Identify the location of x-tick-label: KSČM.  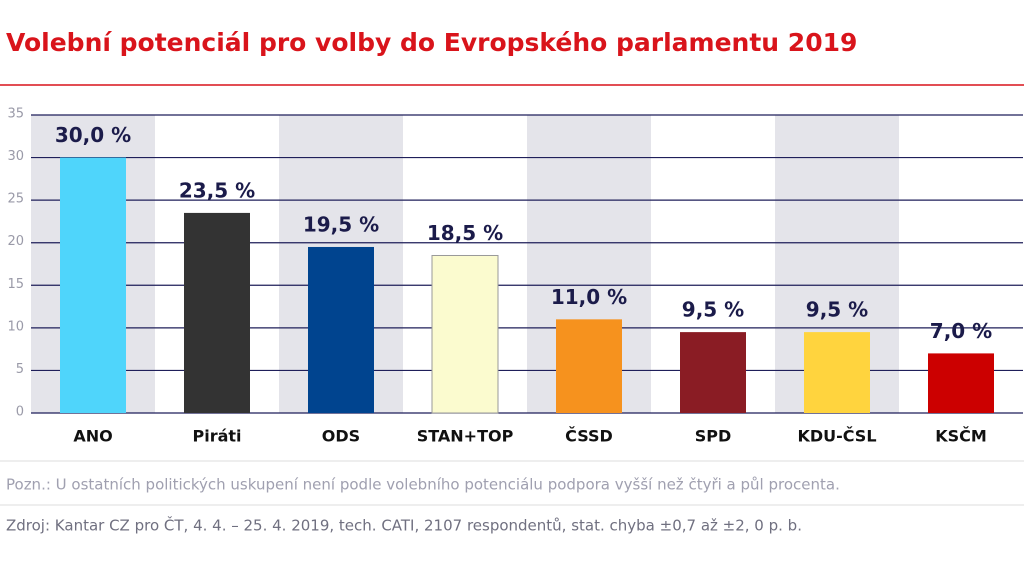
(961, 436).